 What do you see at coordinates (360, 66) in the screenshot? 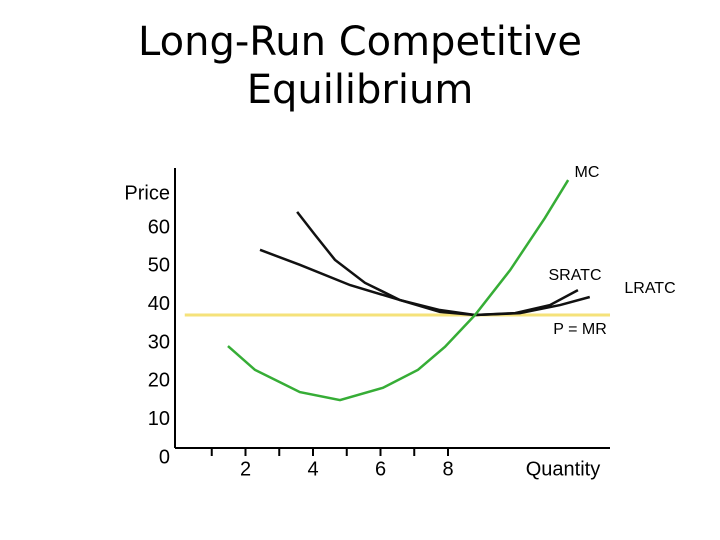
I see `chart-title: Long-Run Competitive Equilibrium` at bounding box center [360, 66].